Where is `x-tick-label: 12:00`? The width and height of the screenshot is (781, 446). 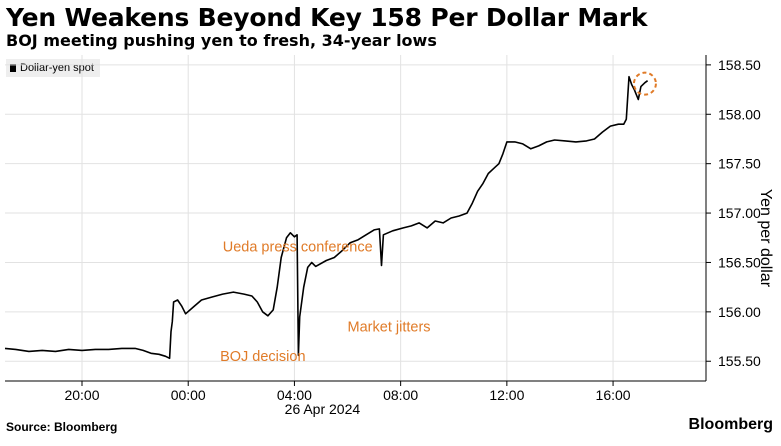 x-tick-label: 12:00 is located at coordinates (506, 395).